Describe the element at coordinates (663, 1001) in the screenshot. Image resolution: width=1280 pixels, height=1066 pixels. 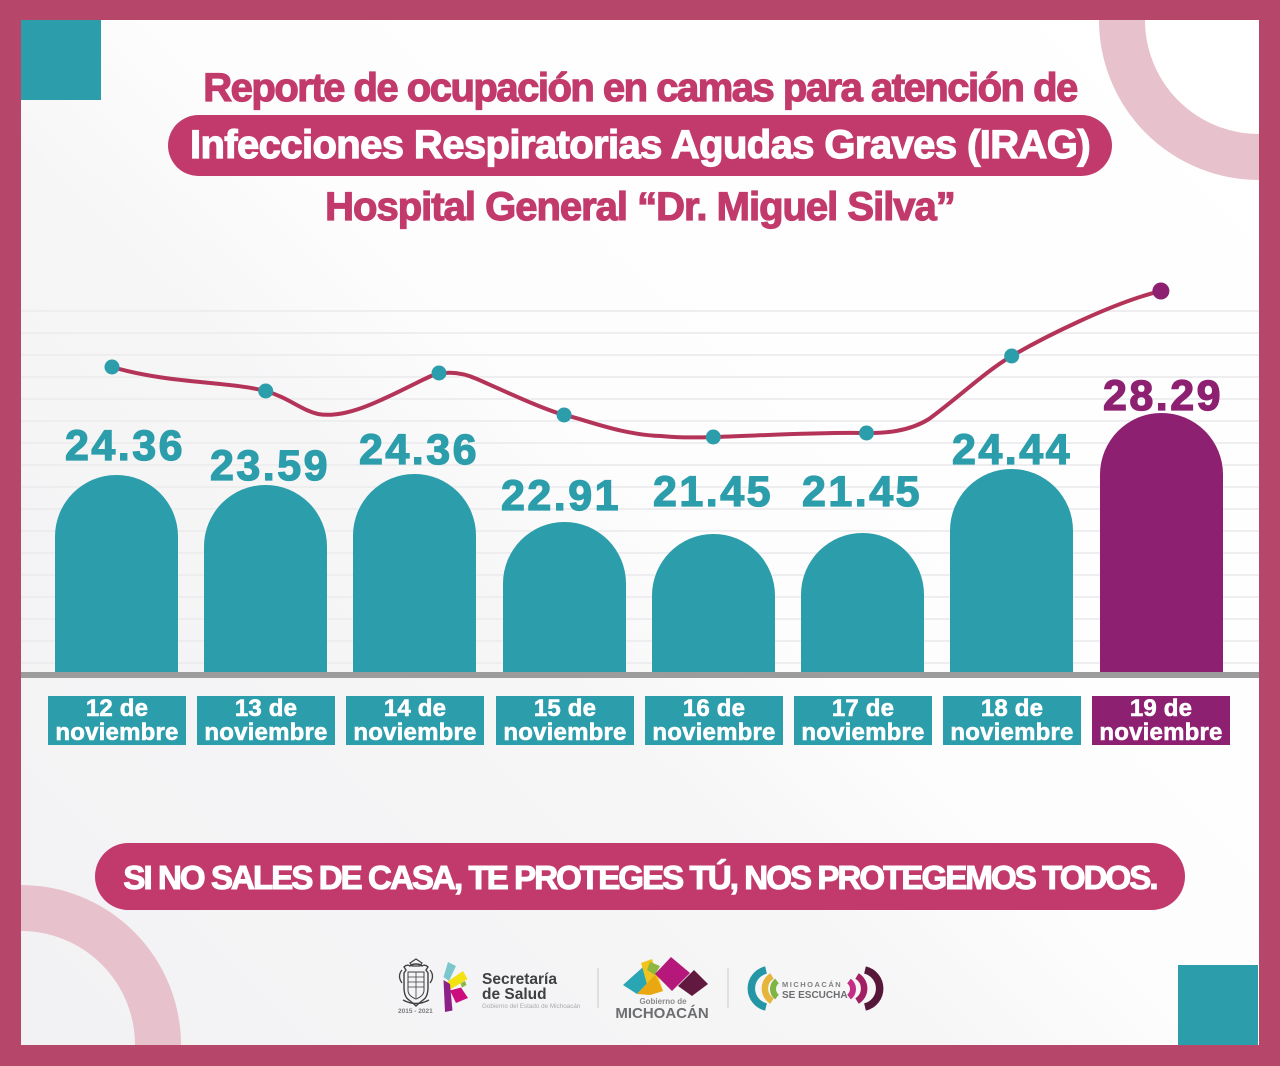
I see `svg-text: Gobierno de` at that location.